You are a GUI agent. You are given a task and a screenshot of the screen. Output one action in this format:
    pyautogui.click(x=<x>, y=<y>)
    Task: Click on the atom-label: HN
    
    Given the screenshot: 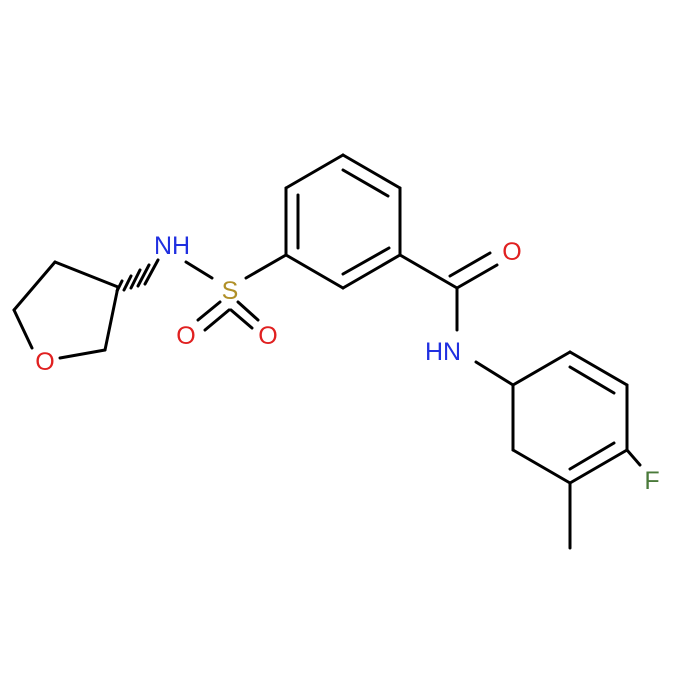 What is the action you would take?
    pyautogui.click(x=443, y=352)
    